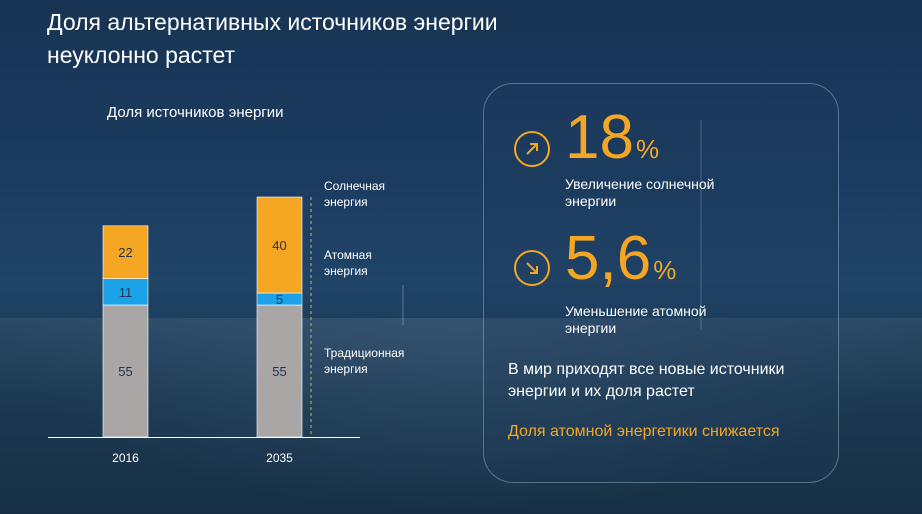 The image size is (922, 514). Describe the element at coordinates (403, 305) in the screenshot. I see `wind-turbine-mast-small` at that location.